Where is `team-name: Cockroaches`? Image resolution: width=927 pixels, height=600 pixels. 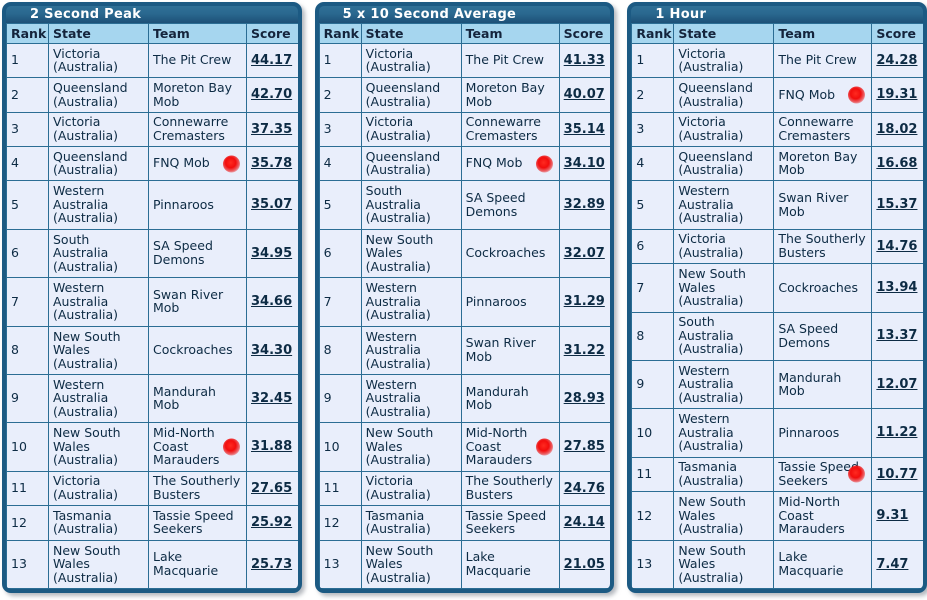
team-name: Cockroaches is located at coordinates (818, 287).